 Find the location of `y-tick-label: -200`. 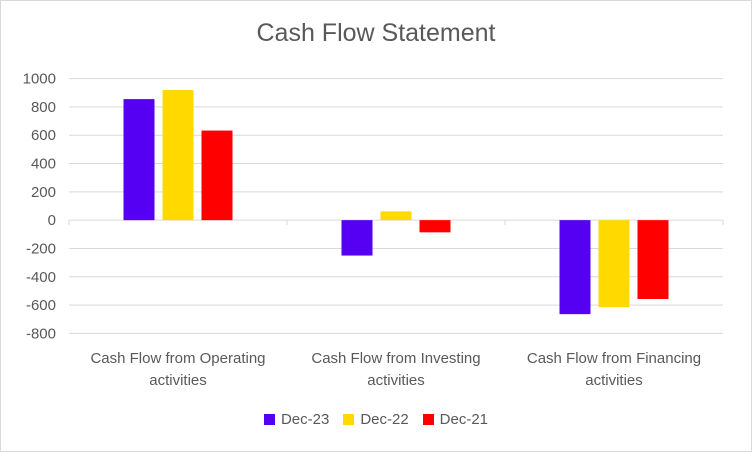

y-tick-label: -200 is located at coordinates (41, 248).